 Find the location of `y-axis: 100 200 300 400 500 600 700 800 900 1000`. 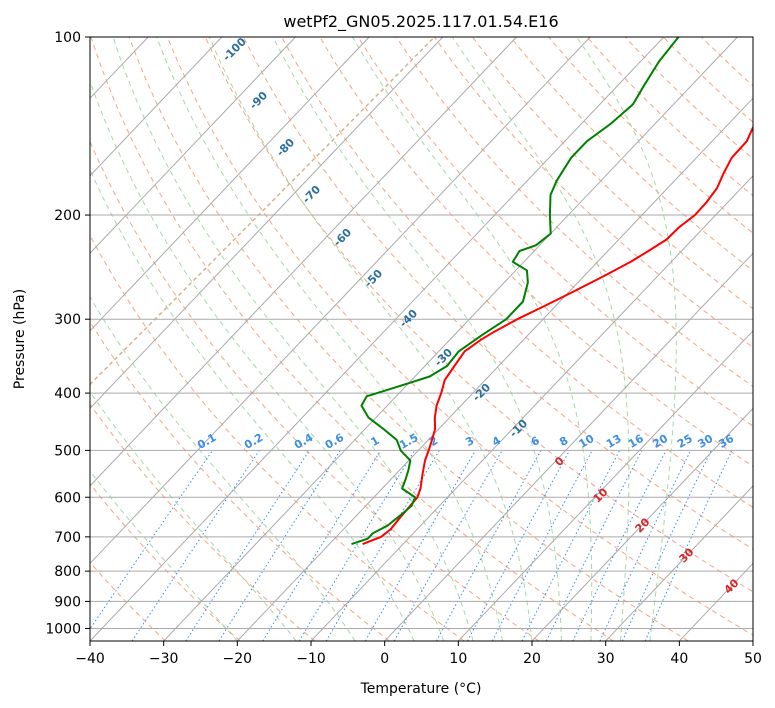

y-axis: 100 200 300 400 500 600 700 800 900 1000 is located at coordinates (67, 333).